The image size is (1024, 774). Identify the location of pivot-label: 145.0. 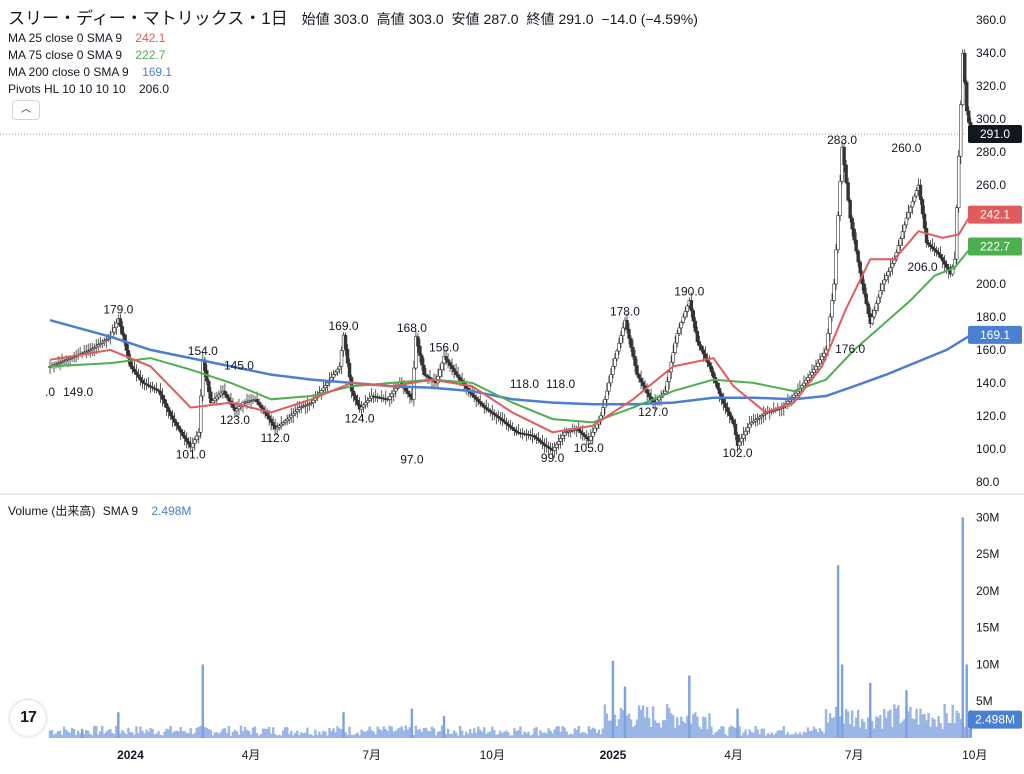
(239, 366).